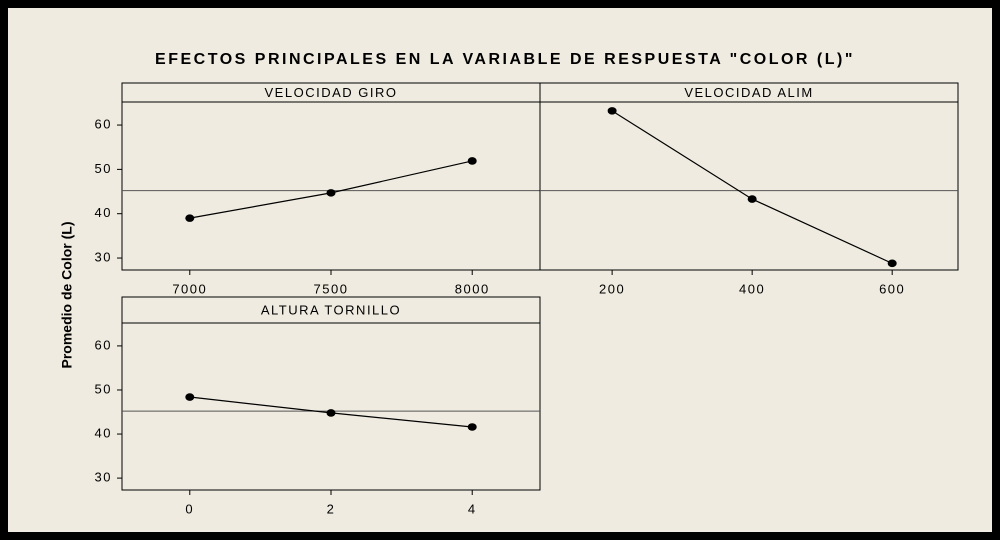 The width and height of the screenshot is (1000, 540). I want to click on panel-title: VELOCIDAD ALIM, so click(748, 92).